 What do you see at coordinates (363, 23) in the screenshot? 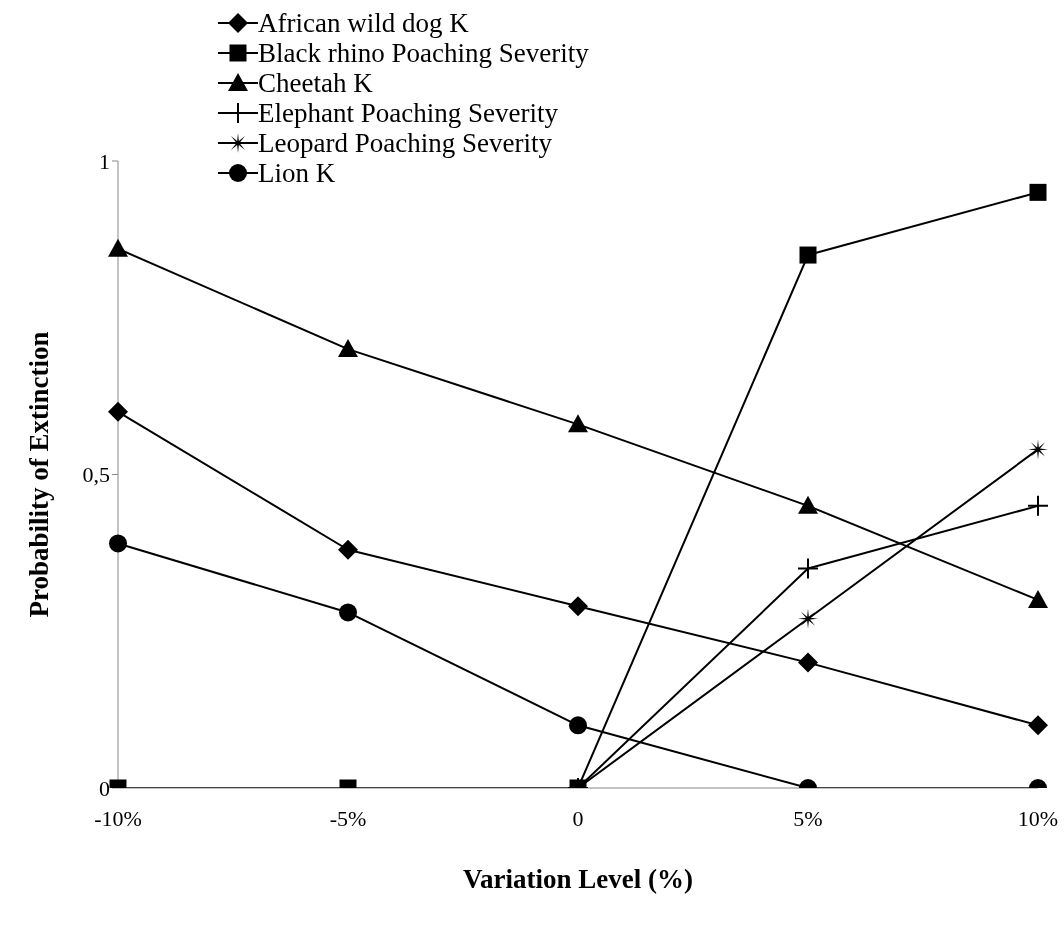
I see `legend-label: African wild dog K` at bounding box center [363, 23].